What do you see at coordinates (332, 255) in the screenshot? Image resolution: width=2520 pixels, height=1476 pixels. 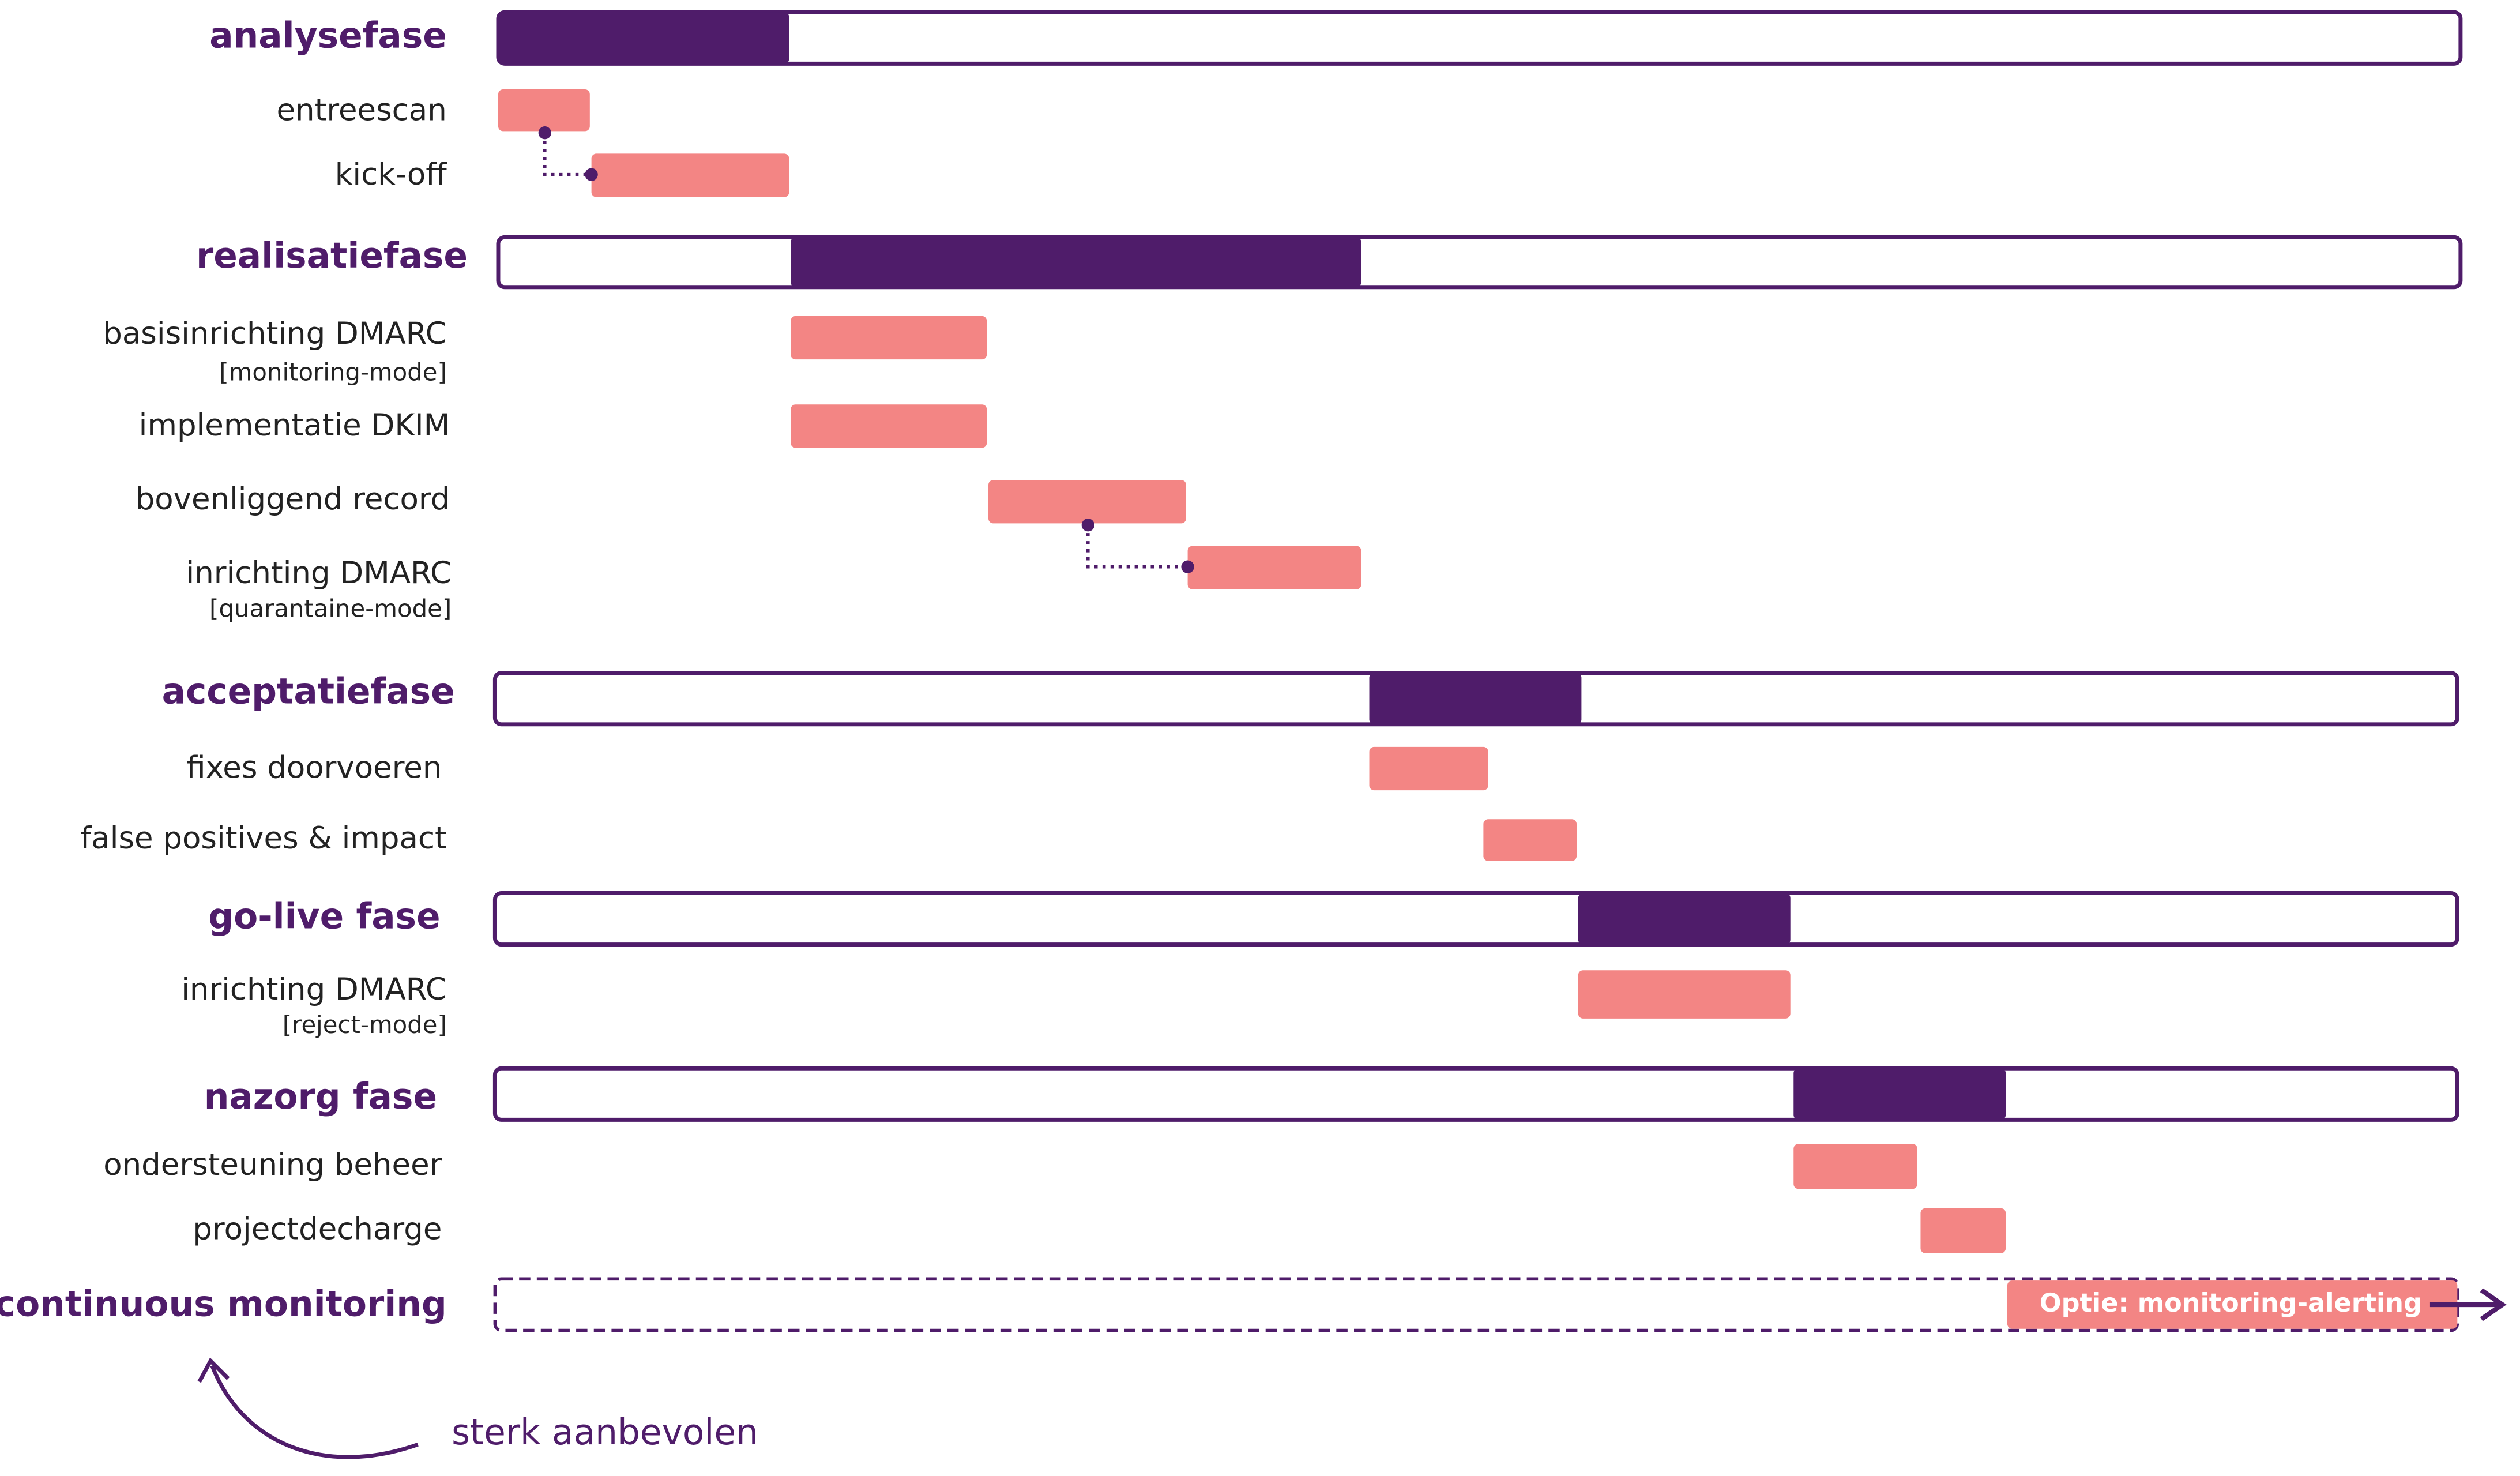 I see `phase-label: realisatiefase` at bounding box center [332, 255].